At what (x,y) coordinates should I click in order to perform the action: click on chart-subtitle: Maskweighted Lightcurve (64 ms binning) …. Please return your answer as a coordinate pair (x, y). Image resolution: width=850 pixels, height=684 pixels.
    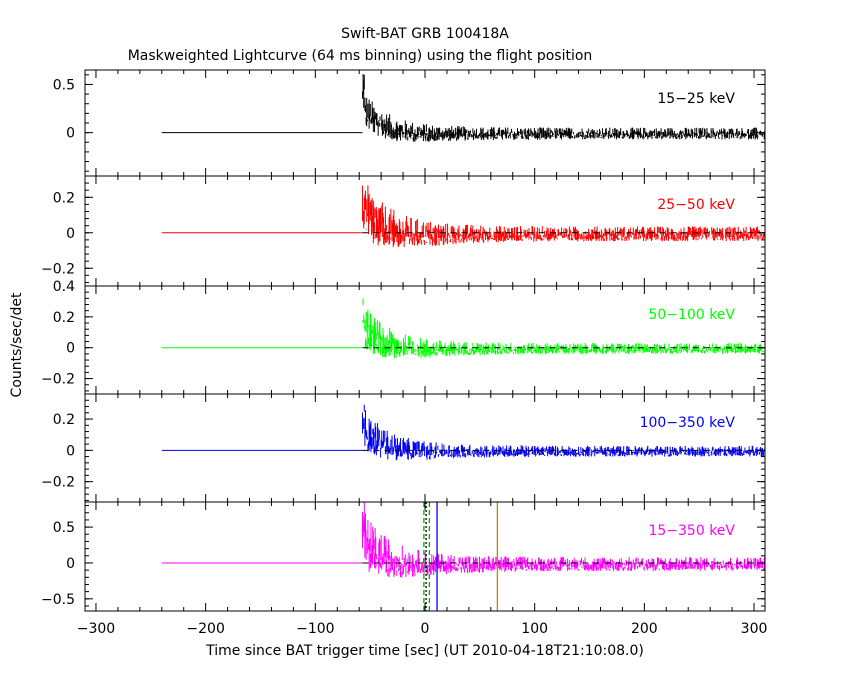
    Looking at the image, I should click on (360, 56).